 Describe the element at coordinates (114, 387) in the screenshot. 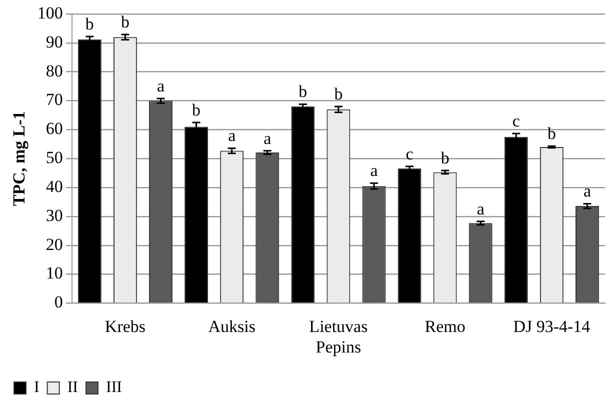

I see `legend-label: III` at that location.